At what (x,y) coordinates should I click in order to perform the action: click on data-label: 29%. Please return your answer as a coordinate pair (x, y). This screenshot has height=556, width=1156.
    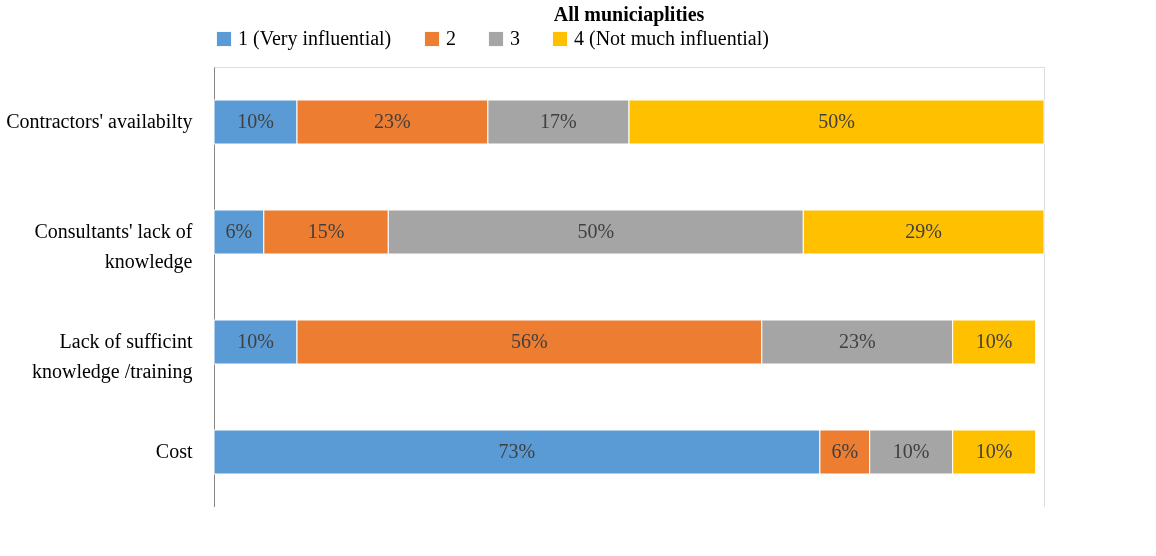
    Looking at the image, I should click on (923, 231).